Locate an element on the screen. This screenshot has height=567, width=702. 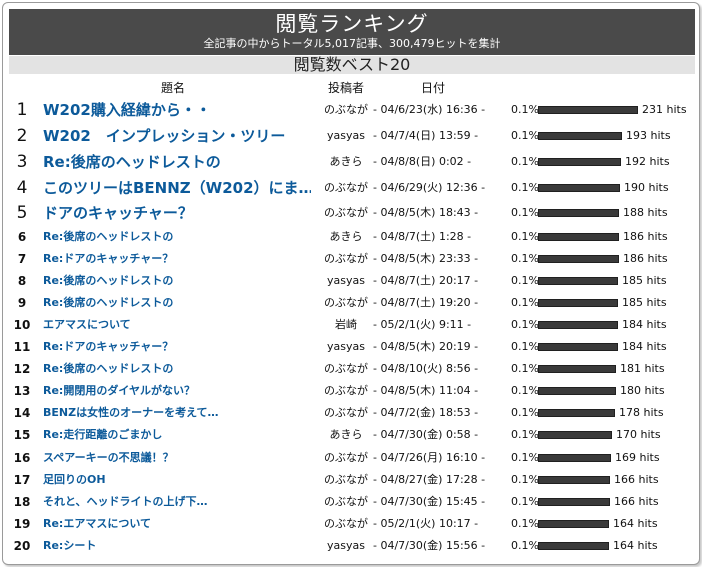
post-date: - 04/7/2(金) 18:53 - is located at coordinates (426, 413).